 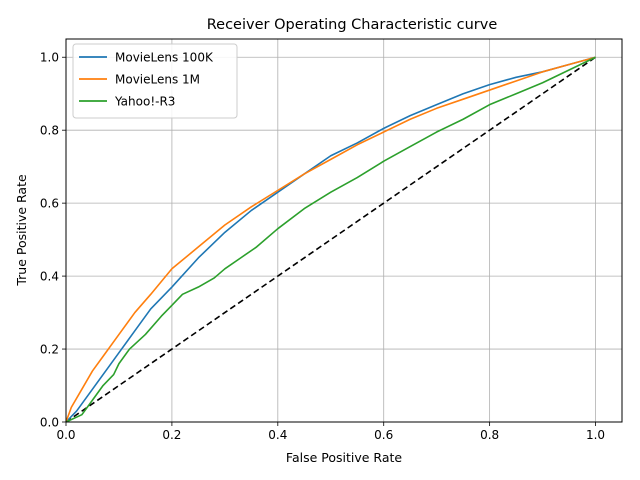 I want to click on x-tick-label: 0.6, so click(x=383, y=435).